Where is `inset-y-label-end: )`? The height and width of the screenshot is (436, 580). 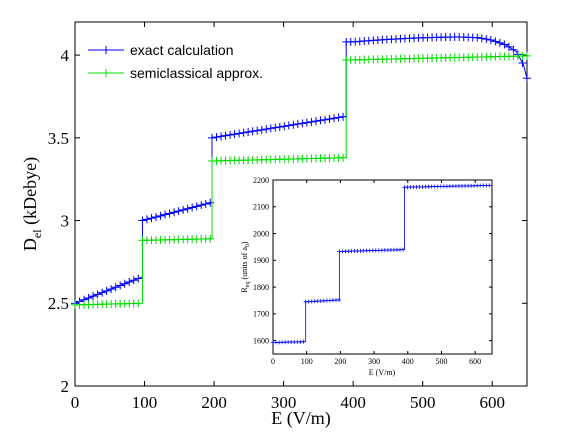 inset-y-label-end: ) is located at coordinates (244, 242).